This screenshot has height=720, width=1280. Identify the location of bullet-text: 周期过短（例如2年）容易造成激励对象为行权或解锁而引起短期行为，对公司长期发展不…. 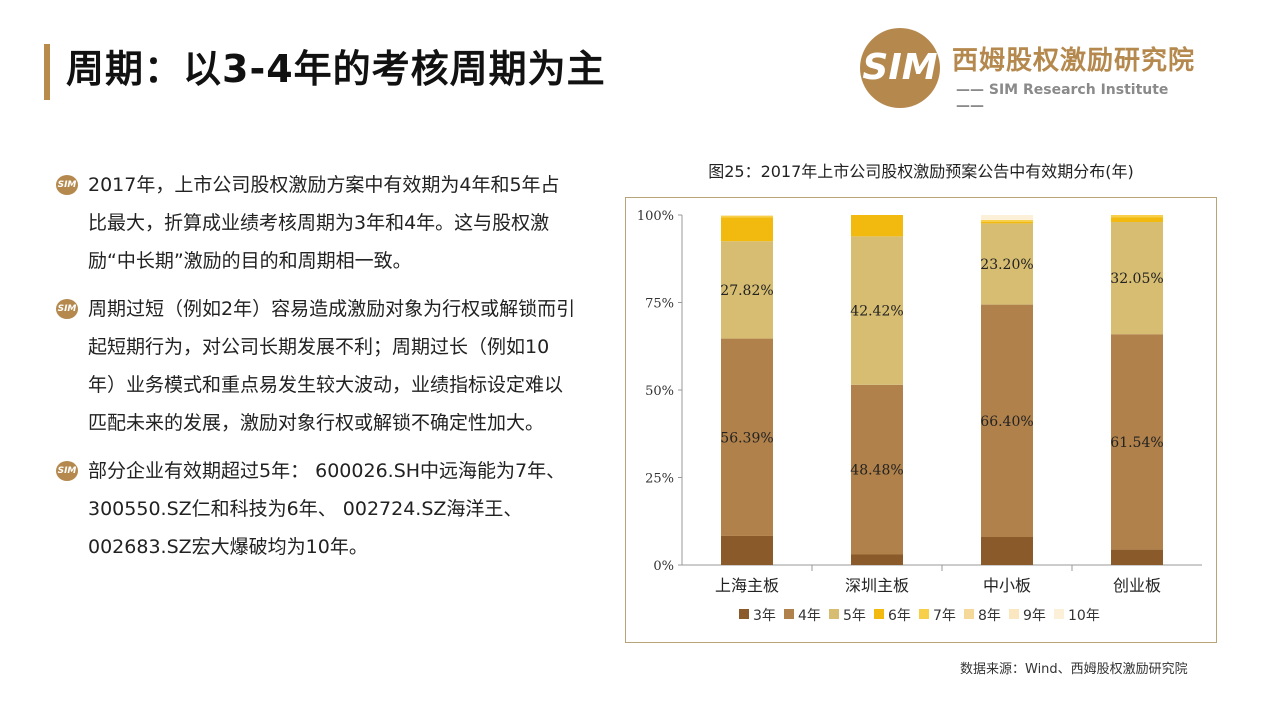
(332, 366).